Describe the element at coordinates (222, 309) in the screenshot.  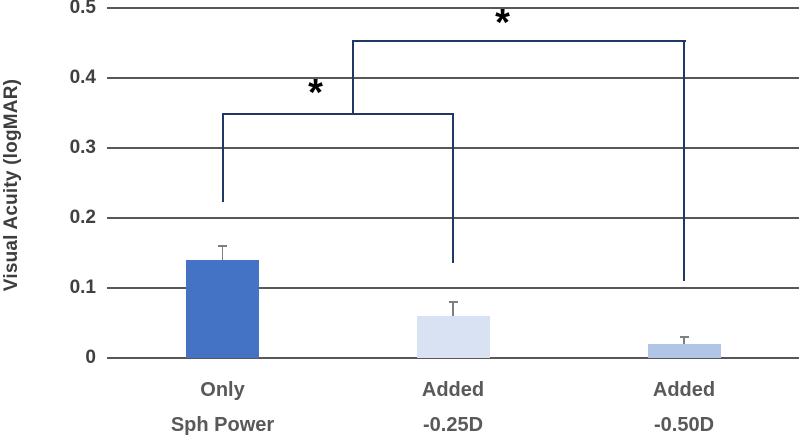
I see `bar-only-sph-power` at that location.